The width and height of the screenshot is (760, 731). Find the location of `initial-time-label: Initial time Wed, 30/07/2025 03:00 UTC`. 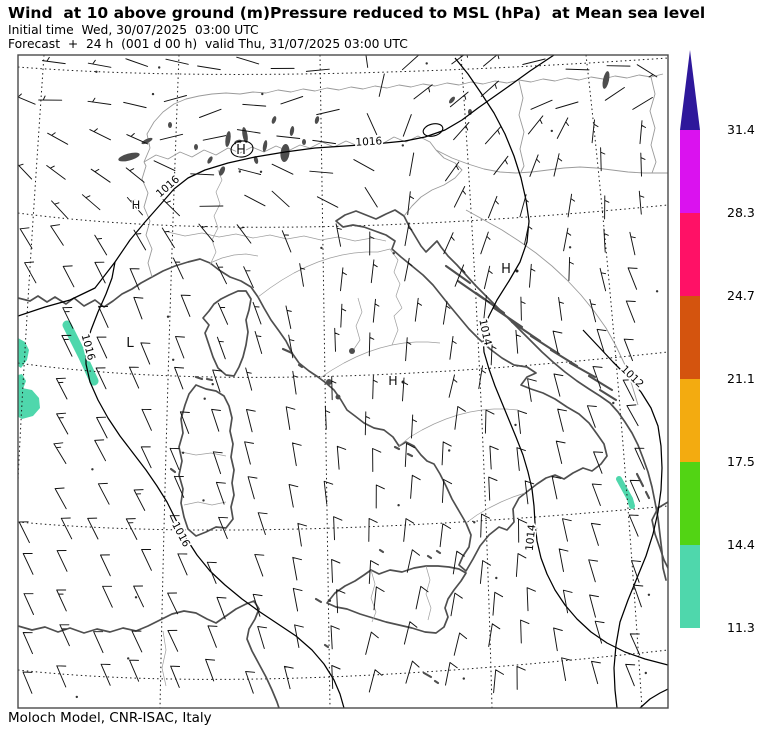

initial-time-label: Initial time Wed, 30/07/2025 03:00 UTC is located at coordinates (133, 30).